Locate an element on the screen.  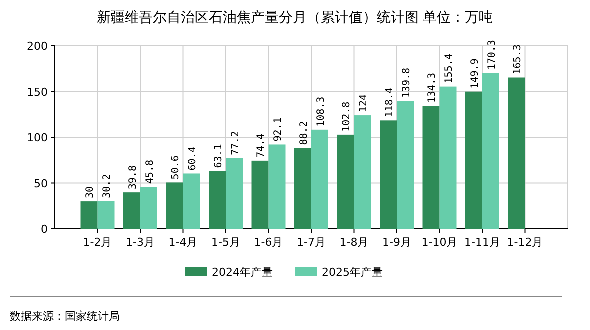
y-tick-label: 0 is located at coordinates (44, 229).